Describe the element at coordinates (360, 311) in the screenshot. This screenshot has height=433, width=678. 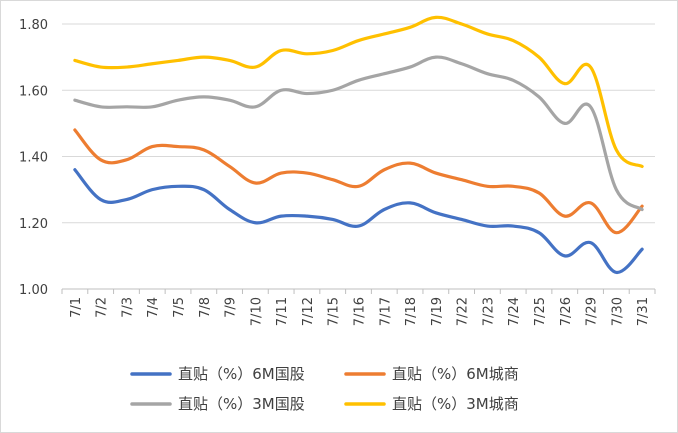
I see `x-tick-label: 7/16` at that location.